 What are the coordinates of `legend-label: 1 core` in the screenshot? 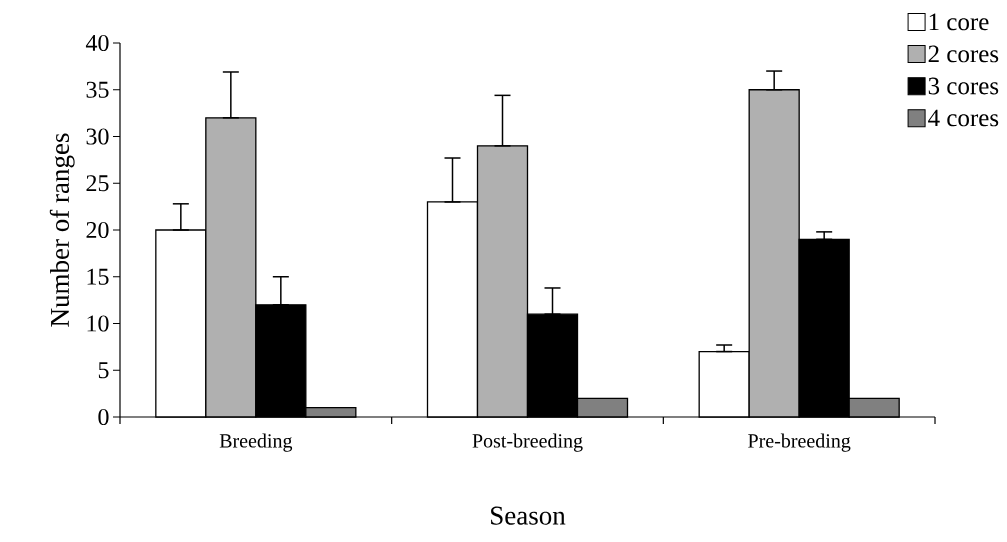 It's located at (959, 22).